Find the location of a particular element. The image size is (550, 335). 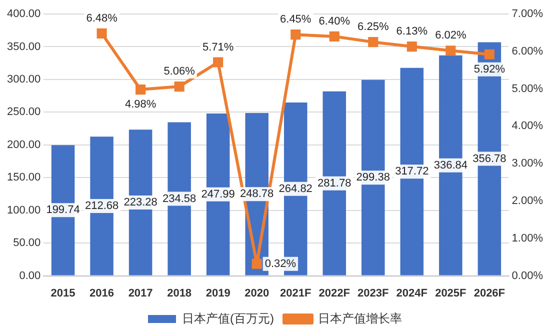

data-label: 5.71% is located at coordinates (218, 47).